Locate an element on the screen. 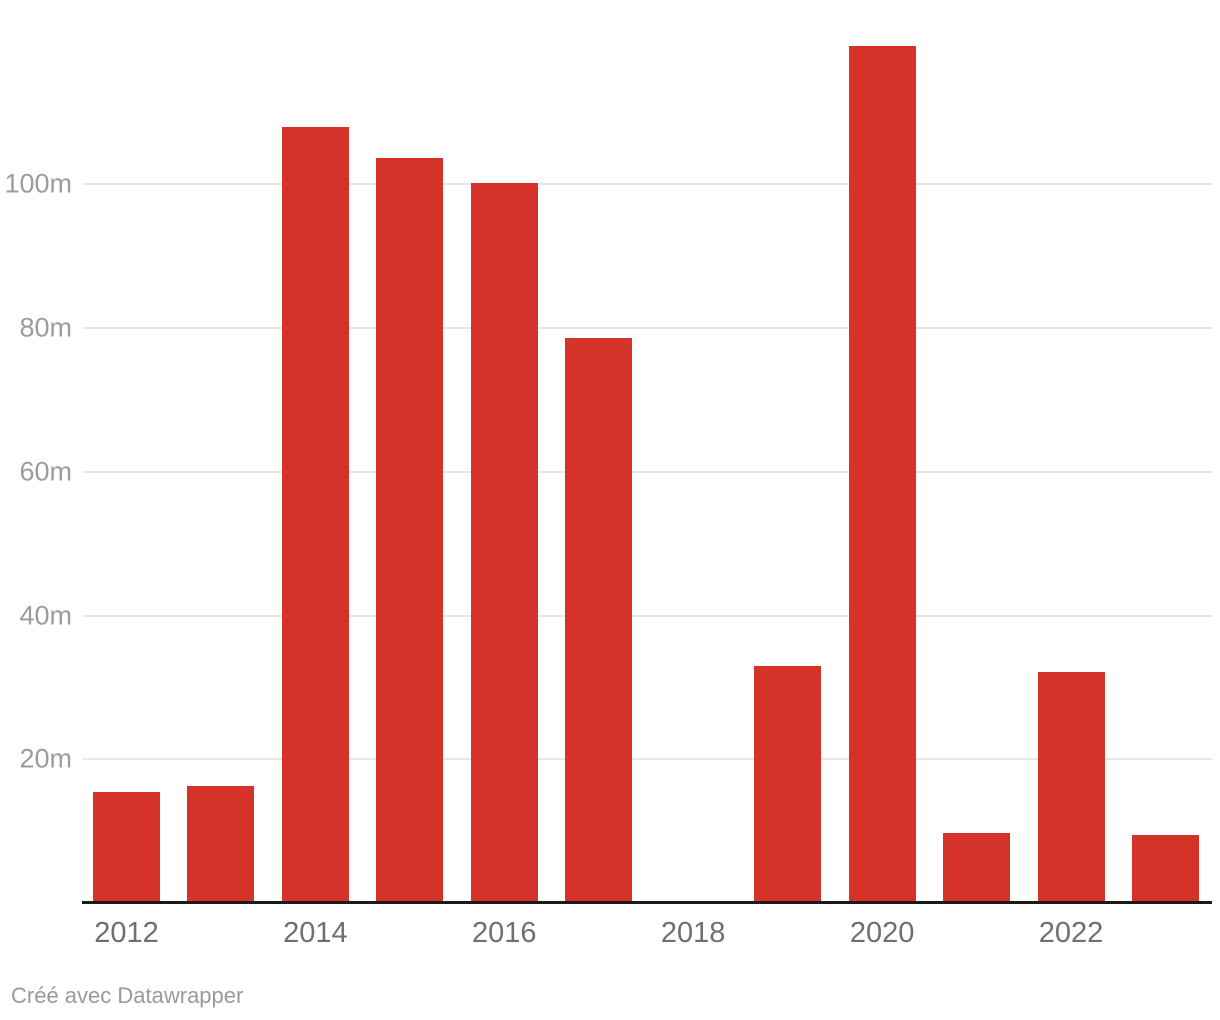 The width and height of the screenshot is (1220, 1020). y-tick-label-20m: 20m is located at coordinates (45, 758).